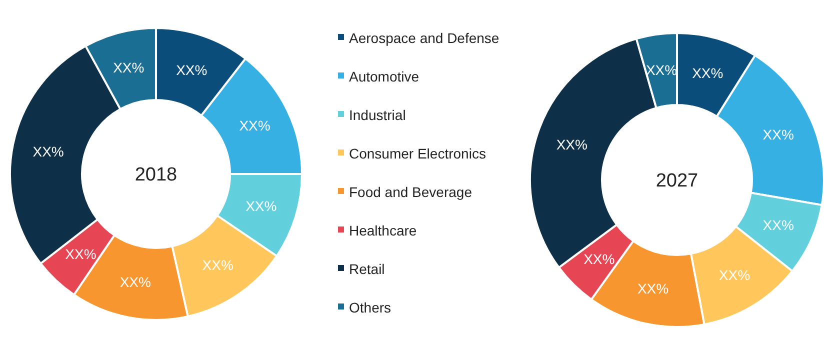  Describe the element at coordinates (424, 38) in the screenshot. I see `legend-label: Aerospace and Defense` at that location.